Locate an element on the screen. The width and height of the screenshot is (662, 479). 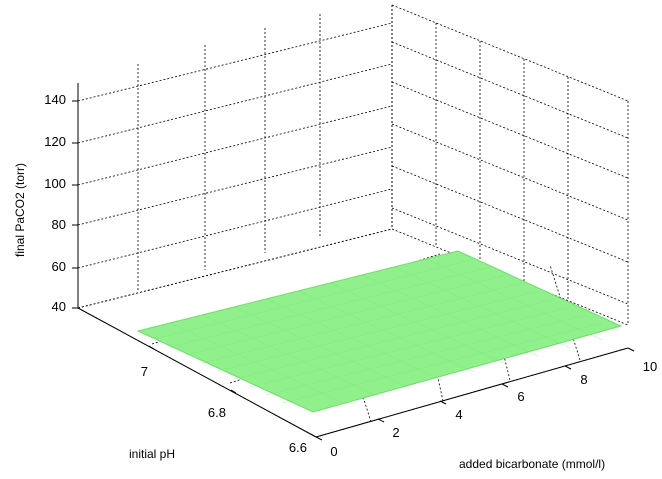
x-tick-label: 4 is located at coordinates (458, 414).